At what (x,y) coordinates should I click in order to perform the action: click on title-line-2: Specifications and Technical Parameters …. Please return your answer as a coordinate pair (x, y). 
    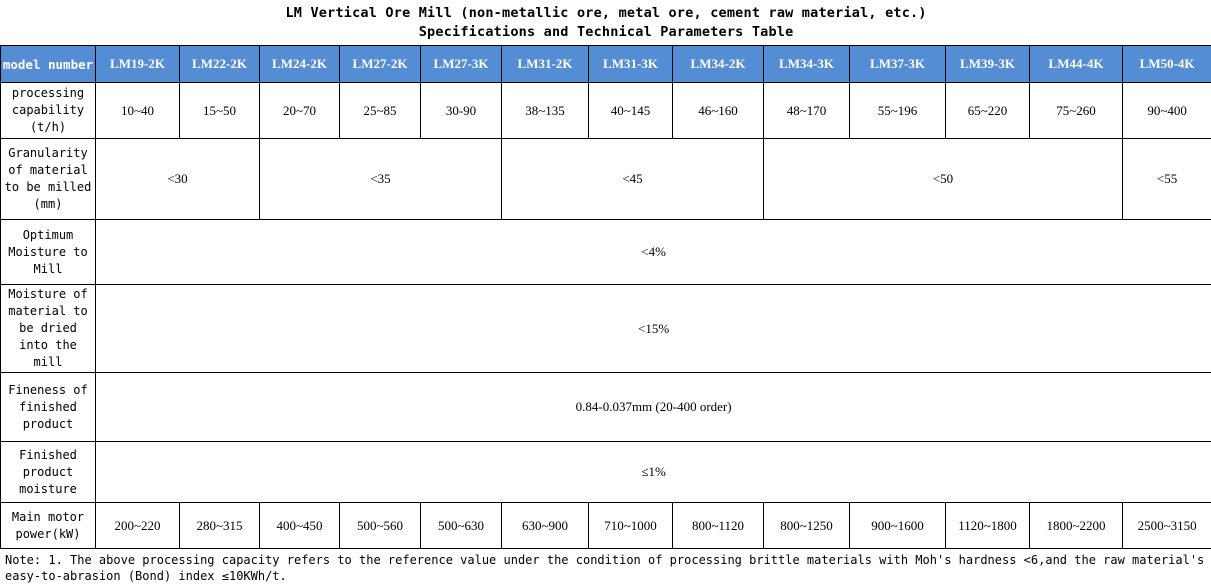
    Looking at the image, I should click on (606, 32).